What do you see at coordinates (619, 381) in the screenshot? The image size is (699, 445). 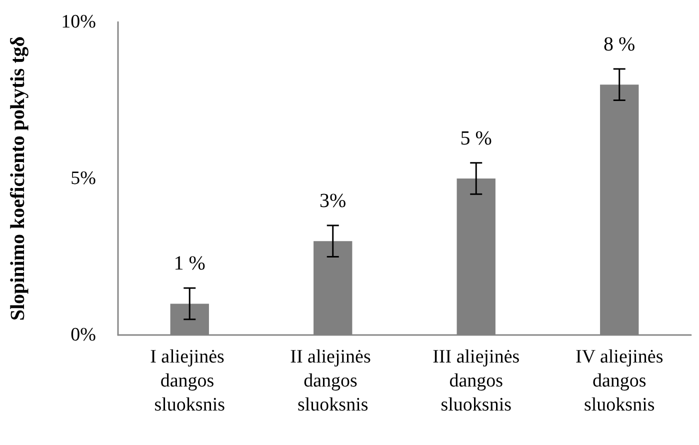 I see `x-tick-label: IV aliejinės dangos sluoksnis` at bounding box center [619, 381].